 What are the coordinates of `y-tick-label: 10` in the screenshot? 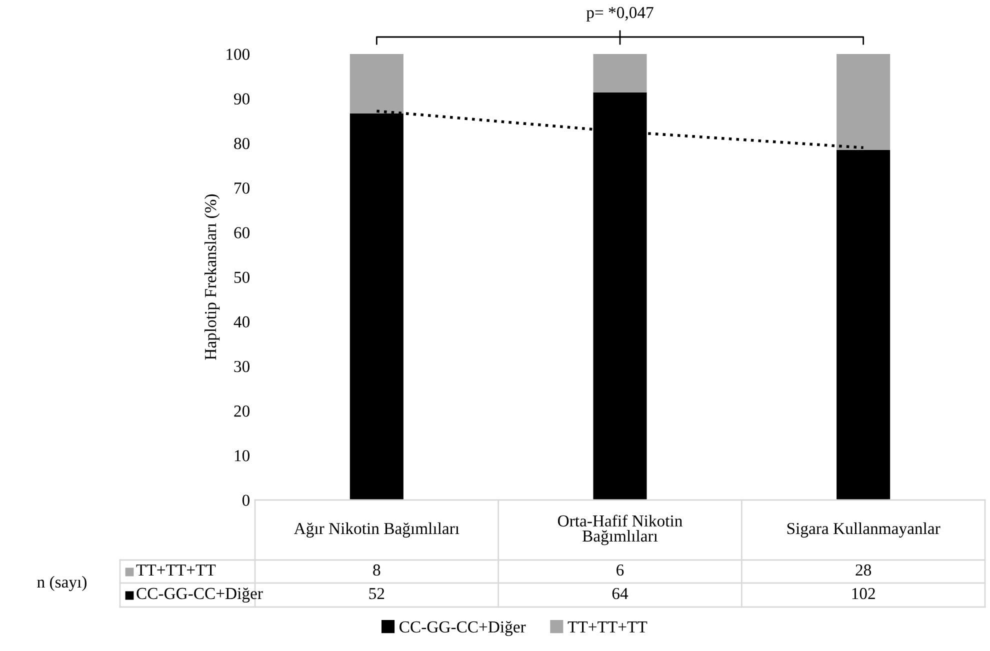 It's located at (242, 456).